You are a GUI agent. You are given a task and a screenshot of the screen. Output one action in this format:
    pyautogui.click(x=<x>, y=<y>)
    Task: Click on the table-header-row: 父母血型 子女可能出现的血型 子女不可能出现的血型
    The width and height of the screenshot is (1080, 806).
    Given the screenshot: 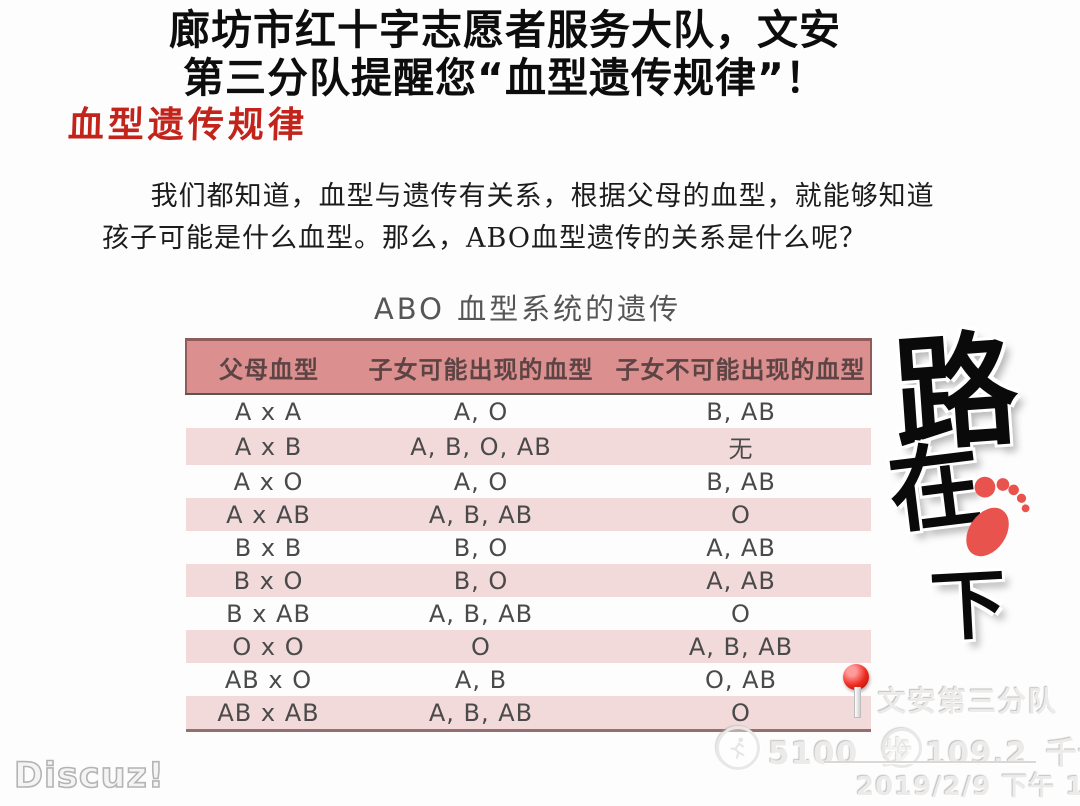 What is the action you would take?
    pyautogui.click(x=528, y=366)
    